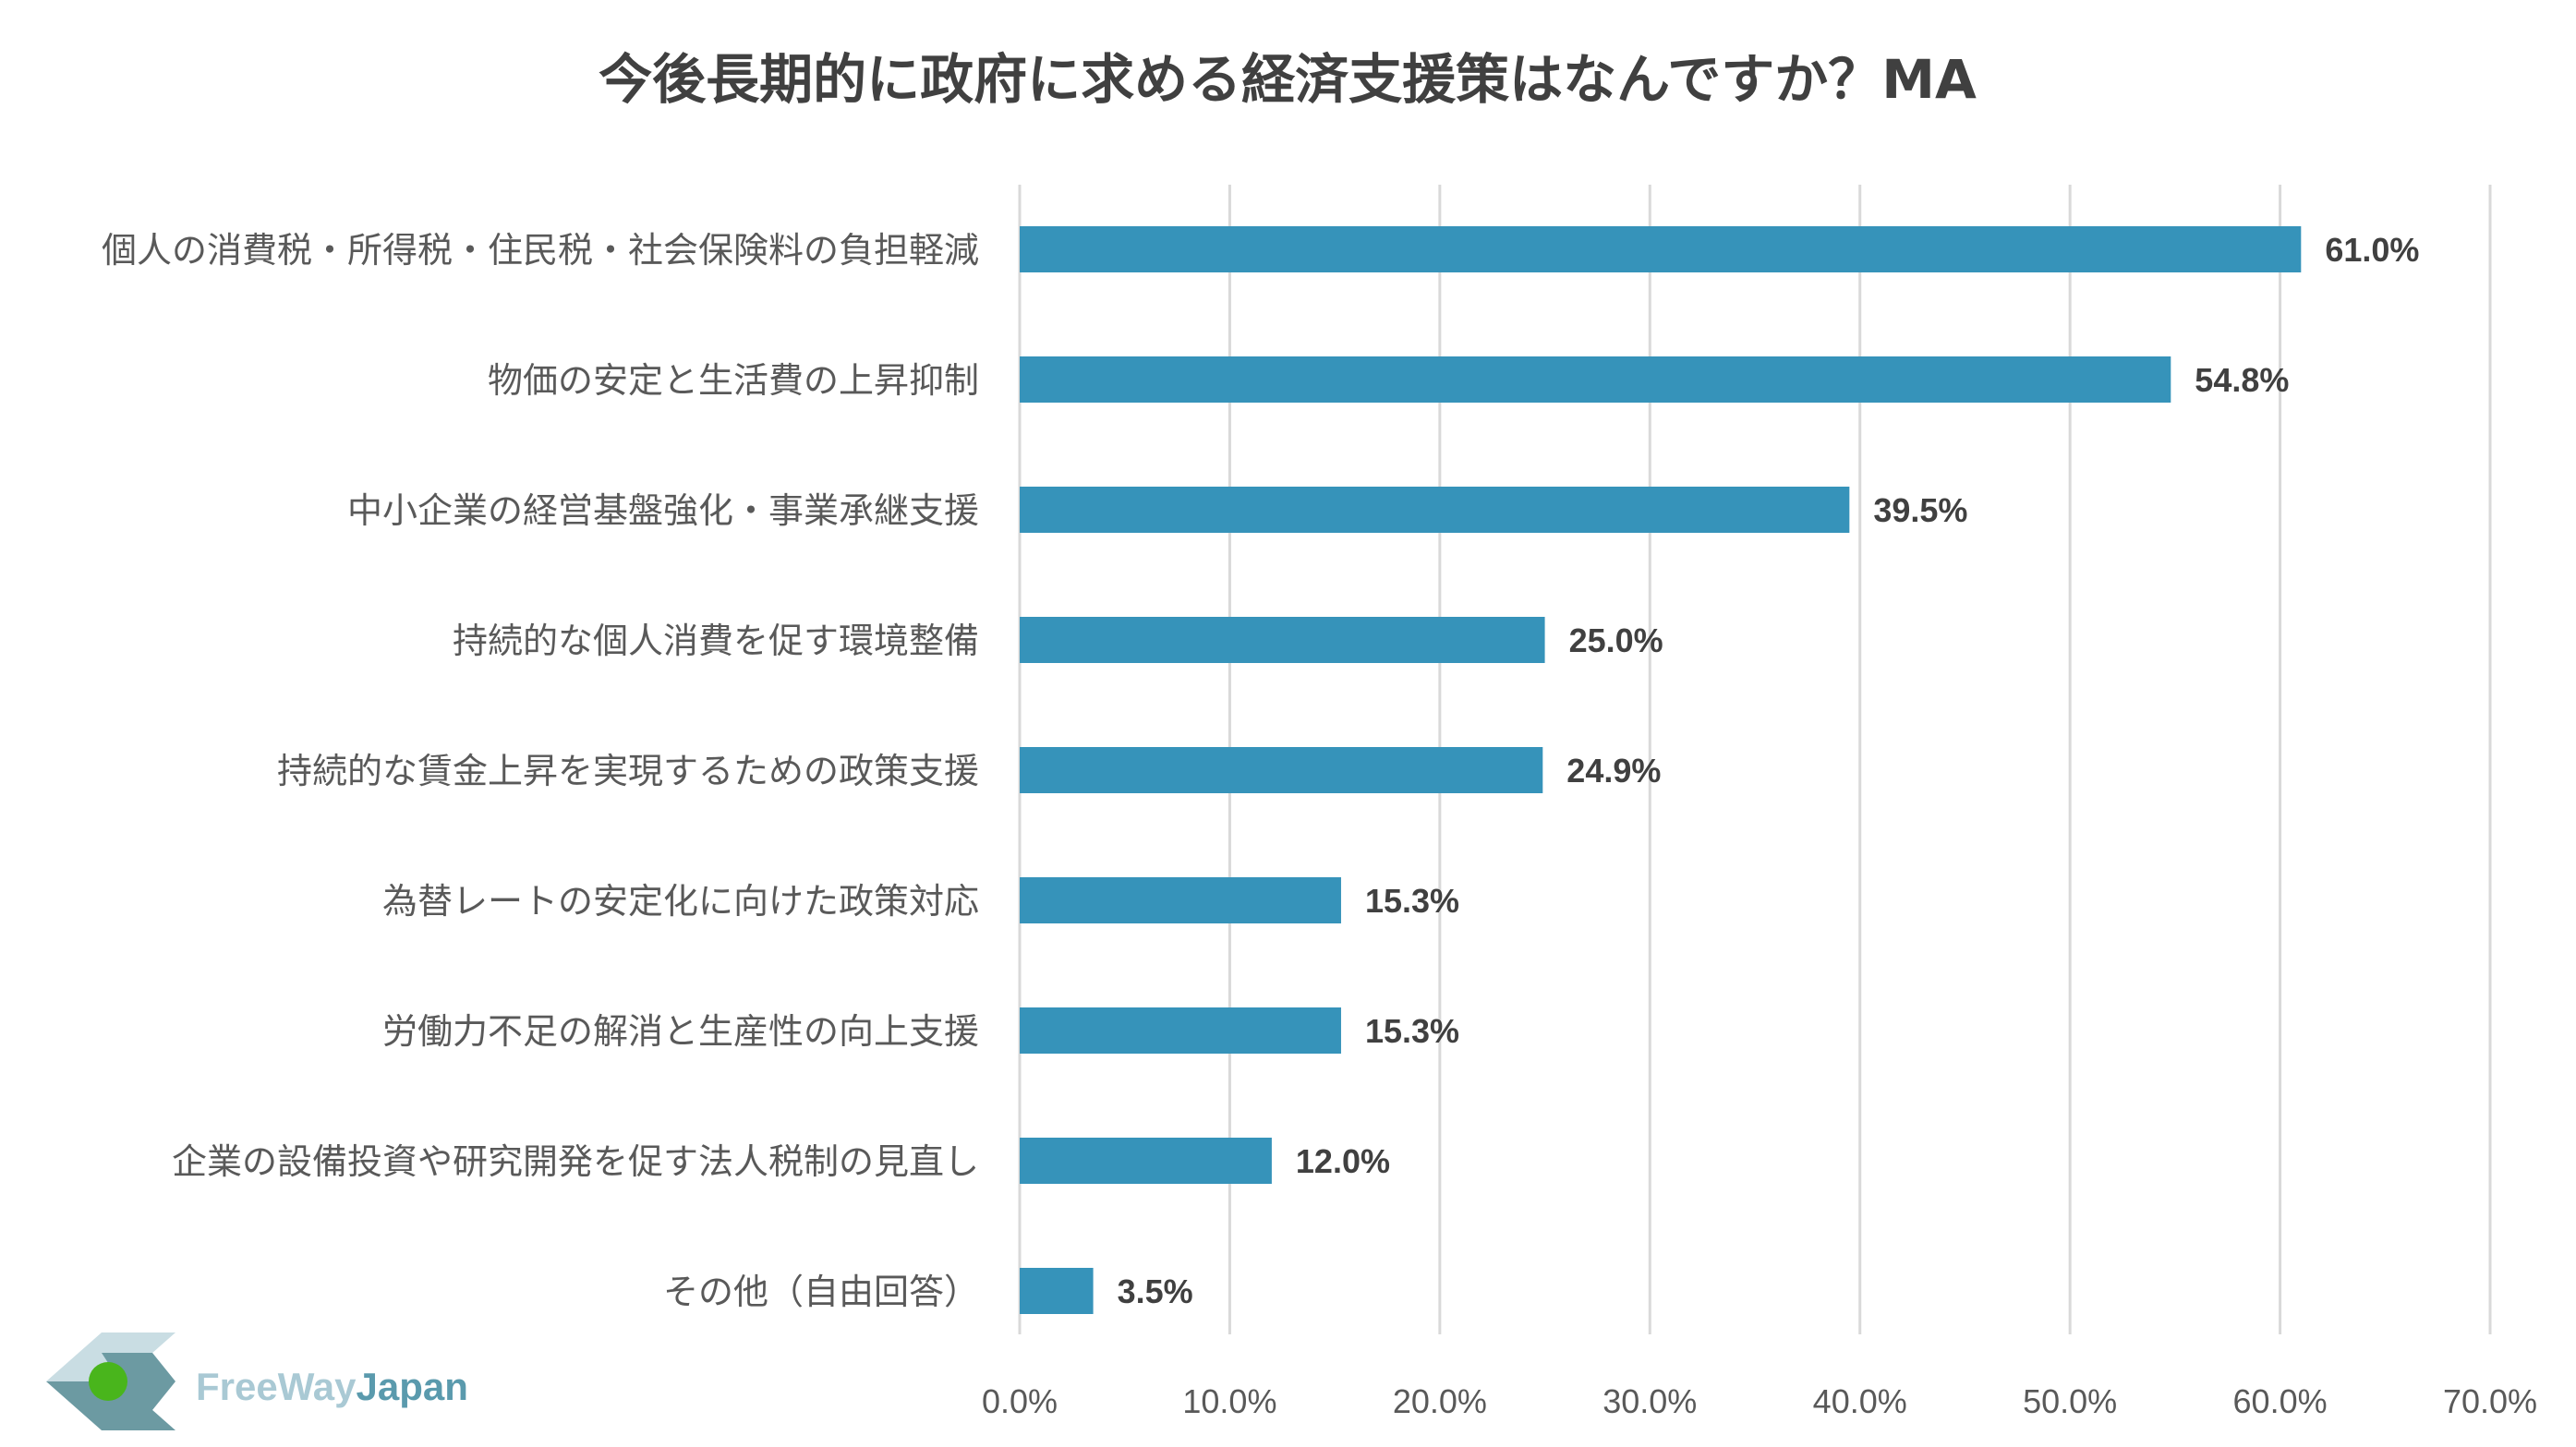  What do you see at coordinates (2070, 1401) in the screenshot?
I see `x-tick-label: 50.0%` at bounding box center [2070, 1401].